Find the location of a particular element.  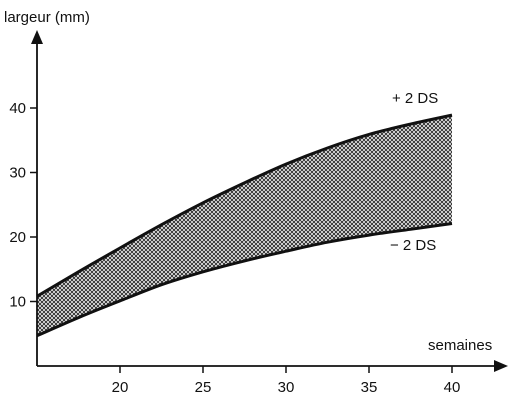

x-axis-label: semaines is located at coordinates (460, 345).